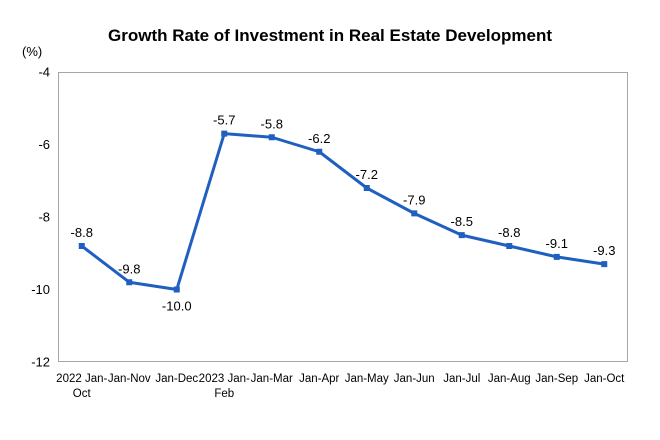 The image size is (660, 440). I want to click on x-tick-label: Jan-Jul, so click(461, 379).